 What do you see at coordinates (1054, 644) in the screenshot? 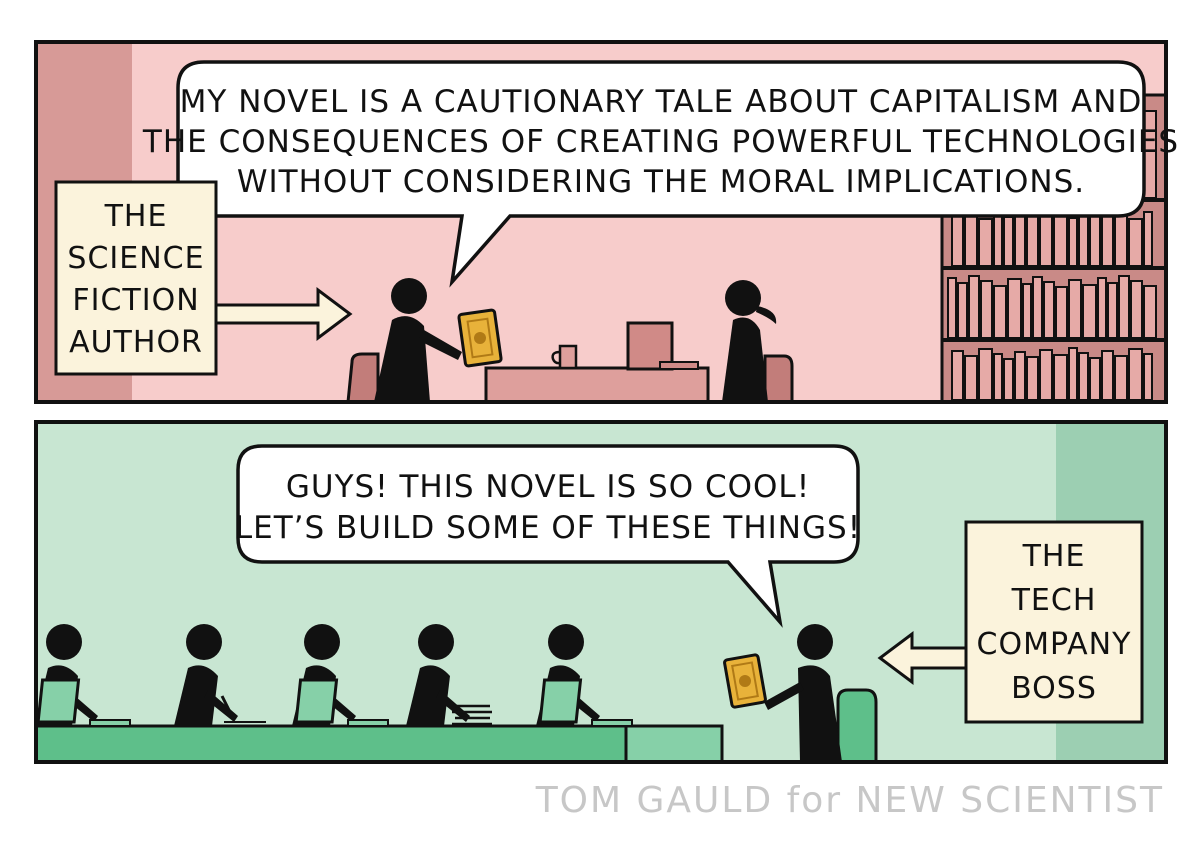
I see `label-line-3: COMPANY` at bounding box center [1054, 644].